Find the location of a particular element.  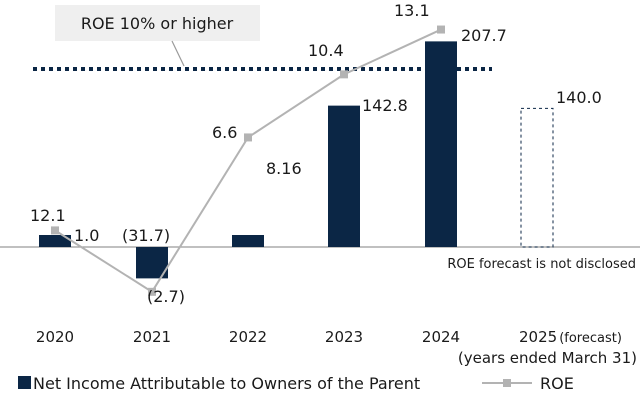

roe-label-2023: 10.4 is located at coordinates (326, 50).